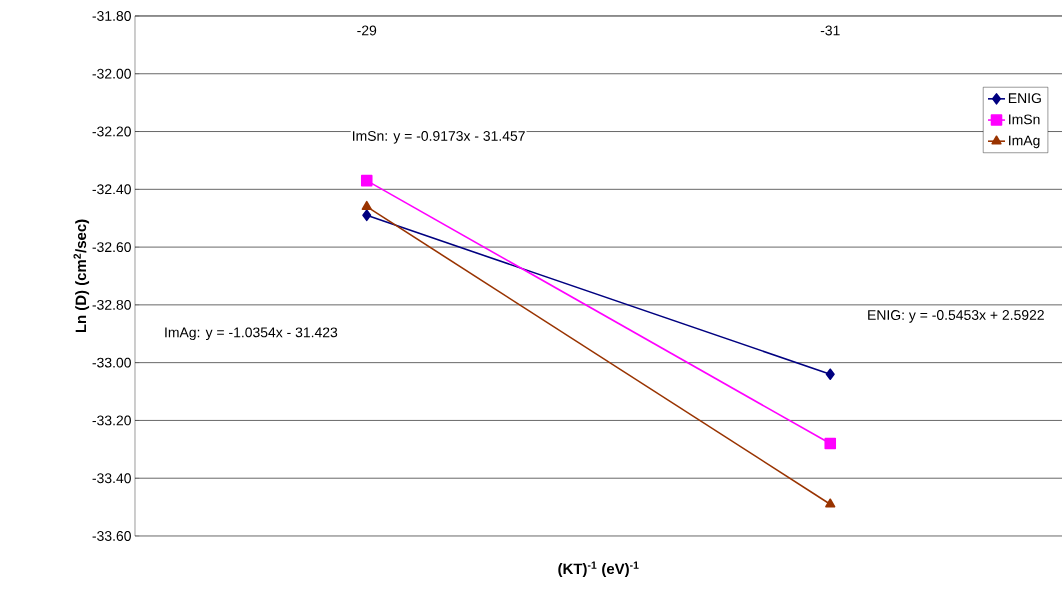  Describe the element at coordinates (1024, 98) in the screenshot. I see `legend-label: ENIG` at that location.